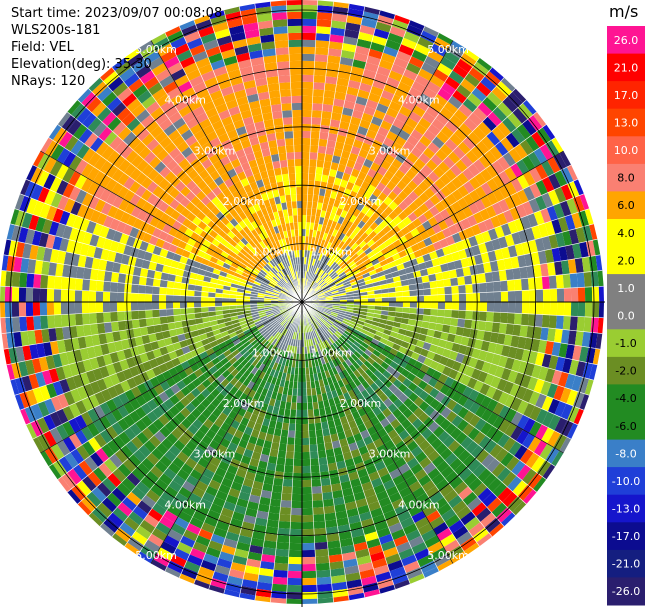 The width and height of the screenshot is (647, 607). I want to click on colorbar-tick-label: -17.0, so click(626, 536).